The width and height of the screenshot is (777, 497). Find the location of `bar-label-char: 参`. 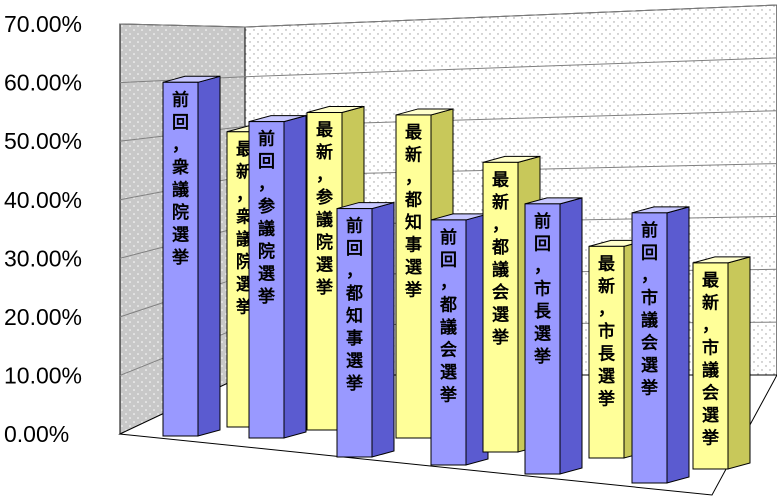

bar-label-char: 参 is located at coordinates (266, 206).